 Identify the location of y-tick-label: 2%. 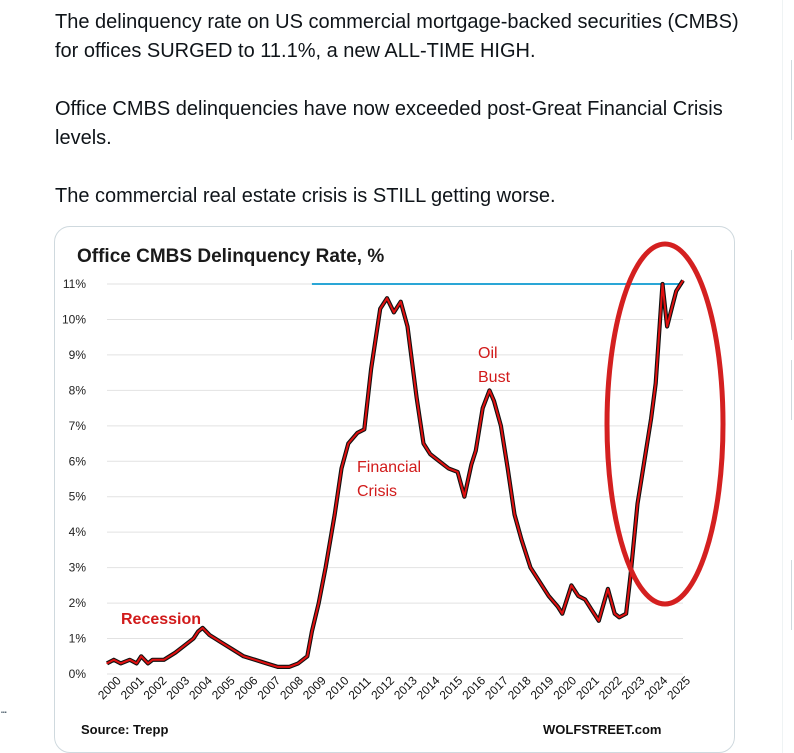
(78, 603).